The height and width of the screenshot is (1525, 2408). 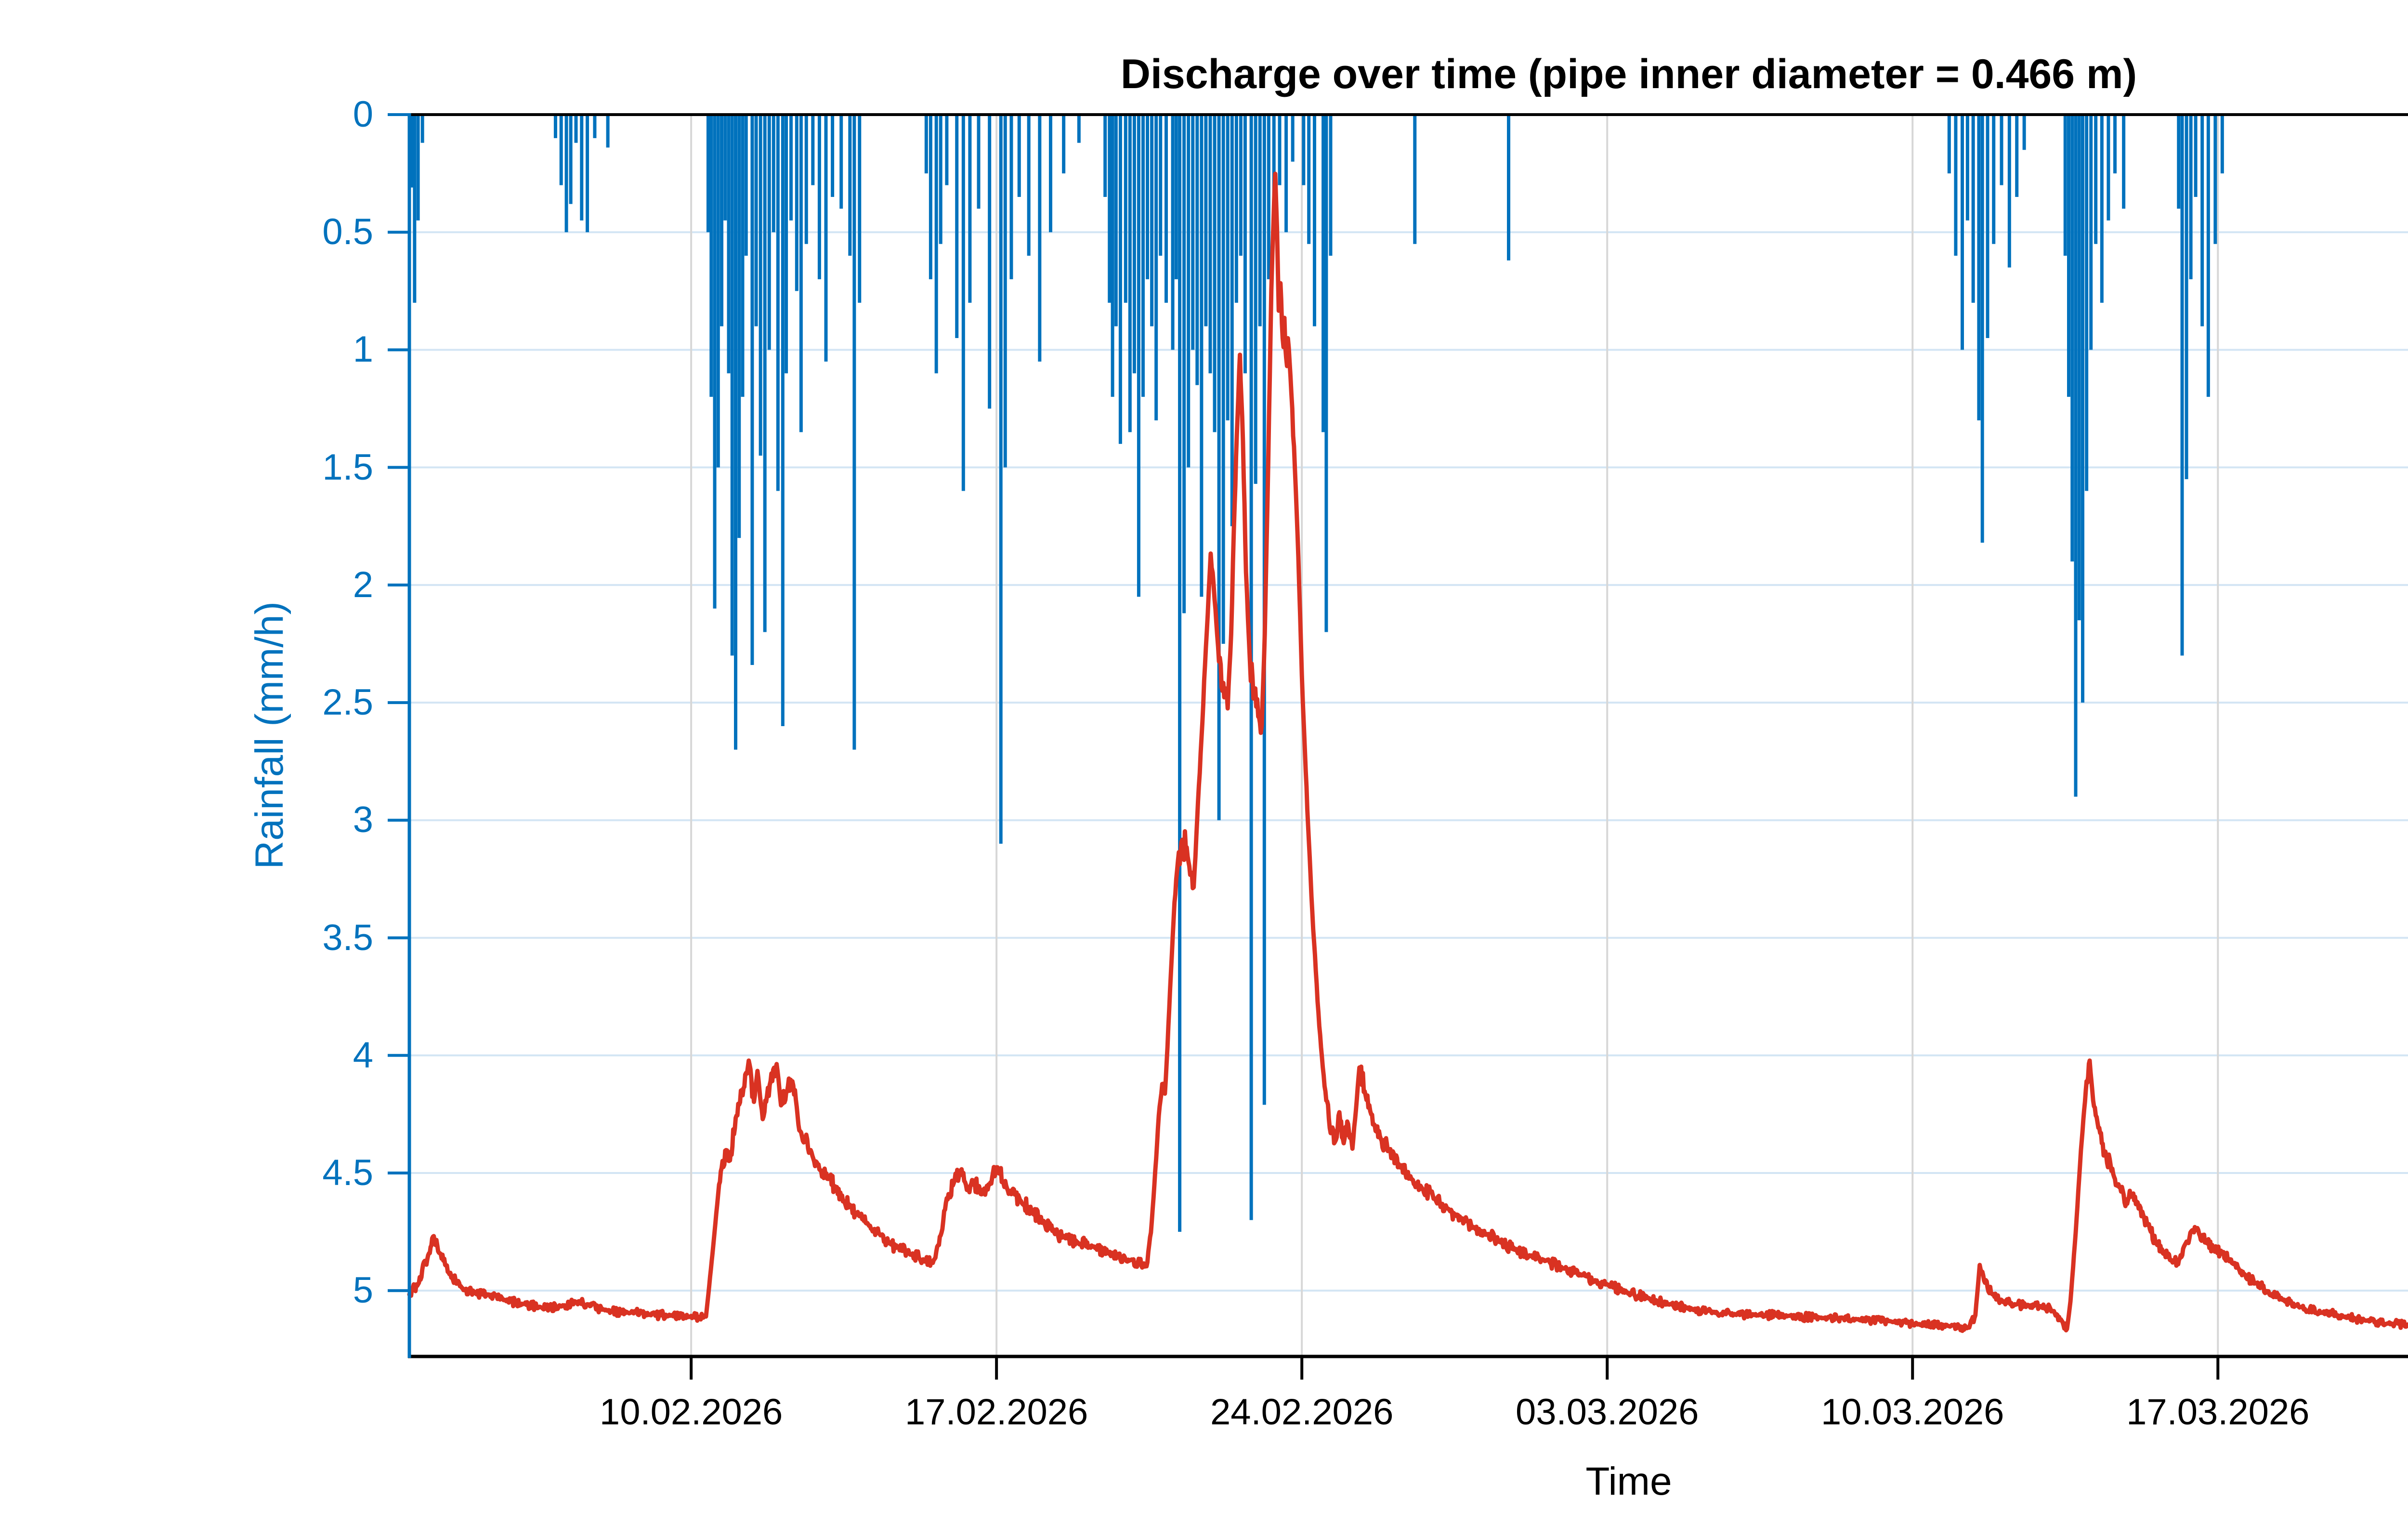 What do you see at coordinates (363, 584) in the screenshot?
I see `left-tick-label: 2` at bounding box center [363, 584].